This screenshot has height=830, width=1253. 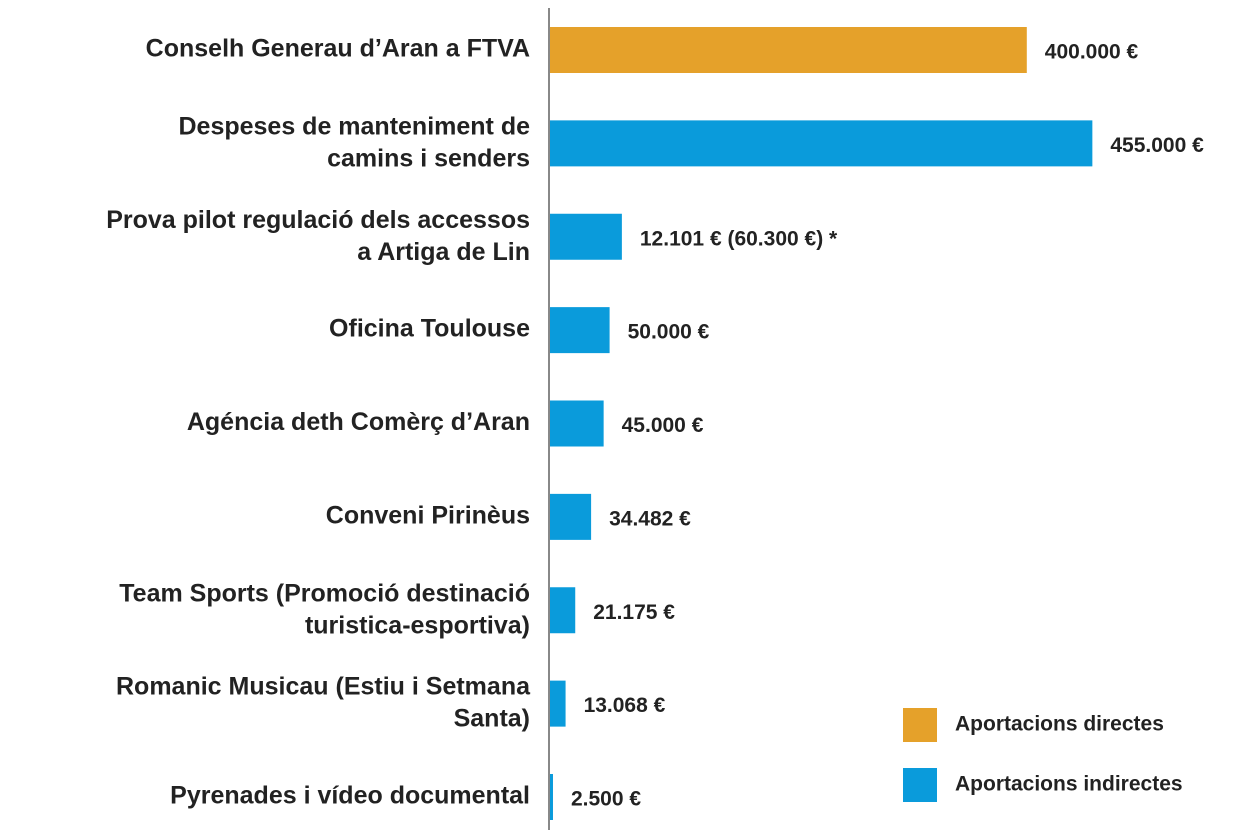 I want to click on value-label: 2.500 €, so click(x=606, y=799).